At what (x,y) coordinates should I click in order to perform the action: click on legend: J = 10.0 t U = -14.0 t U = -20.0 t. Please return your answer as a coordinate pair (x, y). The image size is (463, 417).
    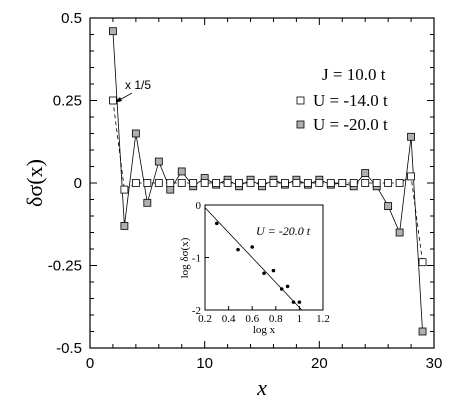
    Looking at the image, I should click on (342, 99).